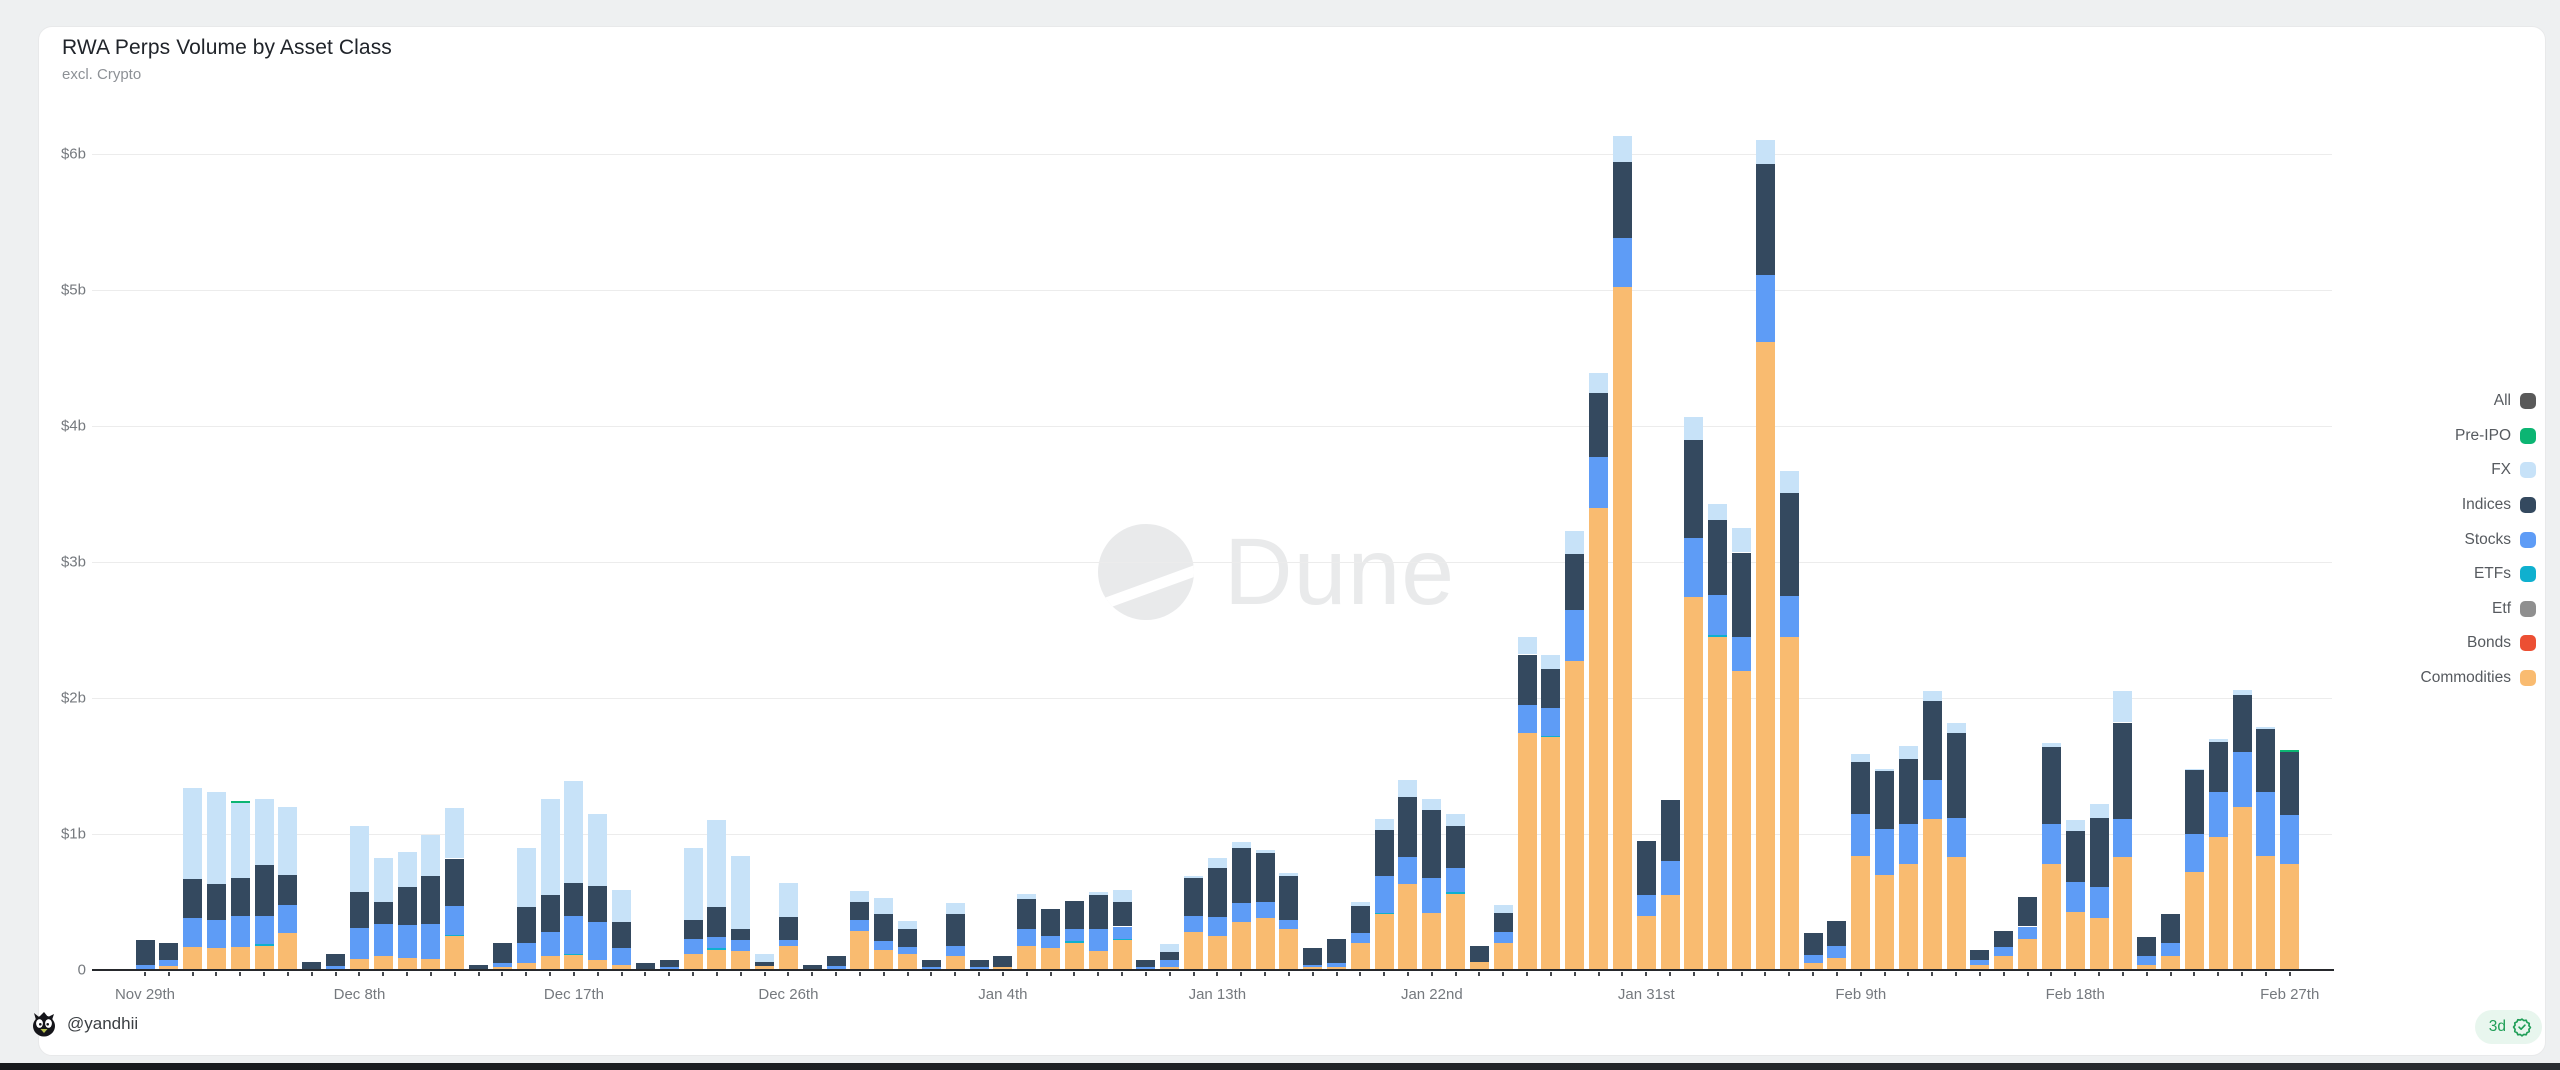  What do you see at coordinates (2478, 574) in the screenshot?
I see `legend-item-etfs: ETFs` at bounding box center [2478, 574].